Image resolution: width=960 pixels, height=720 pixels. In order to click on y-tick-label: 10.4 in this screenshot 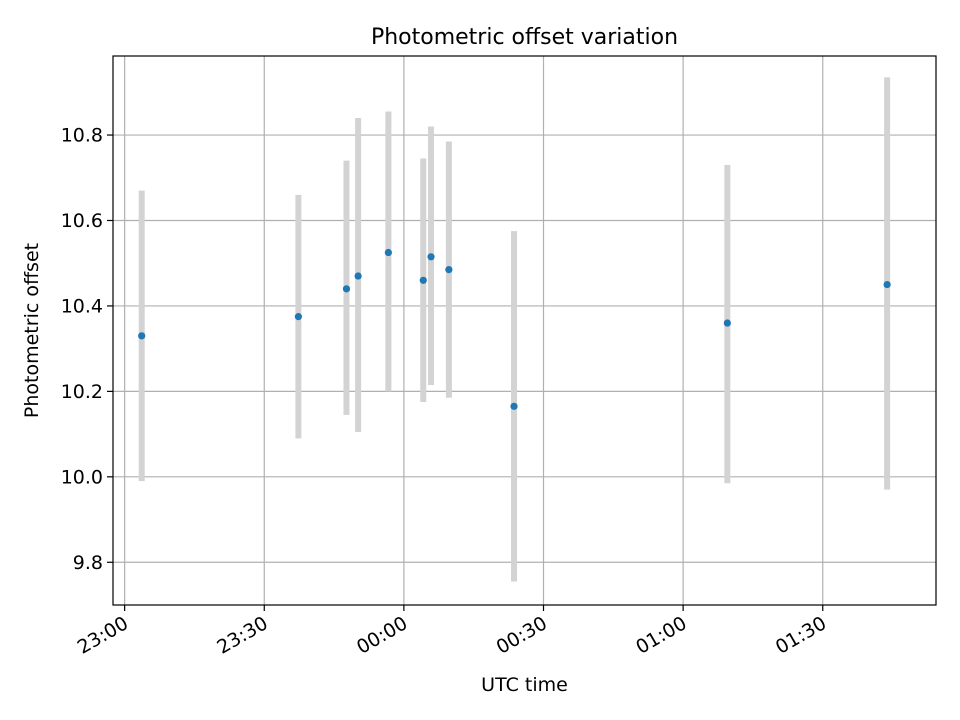, I will do `click(82, 306)`.